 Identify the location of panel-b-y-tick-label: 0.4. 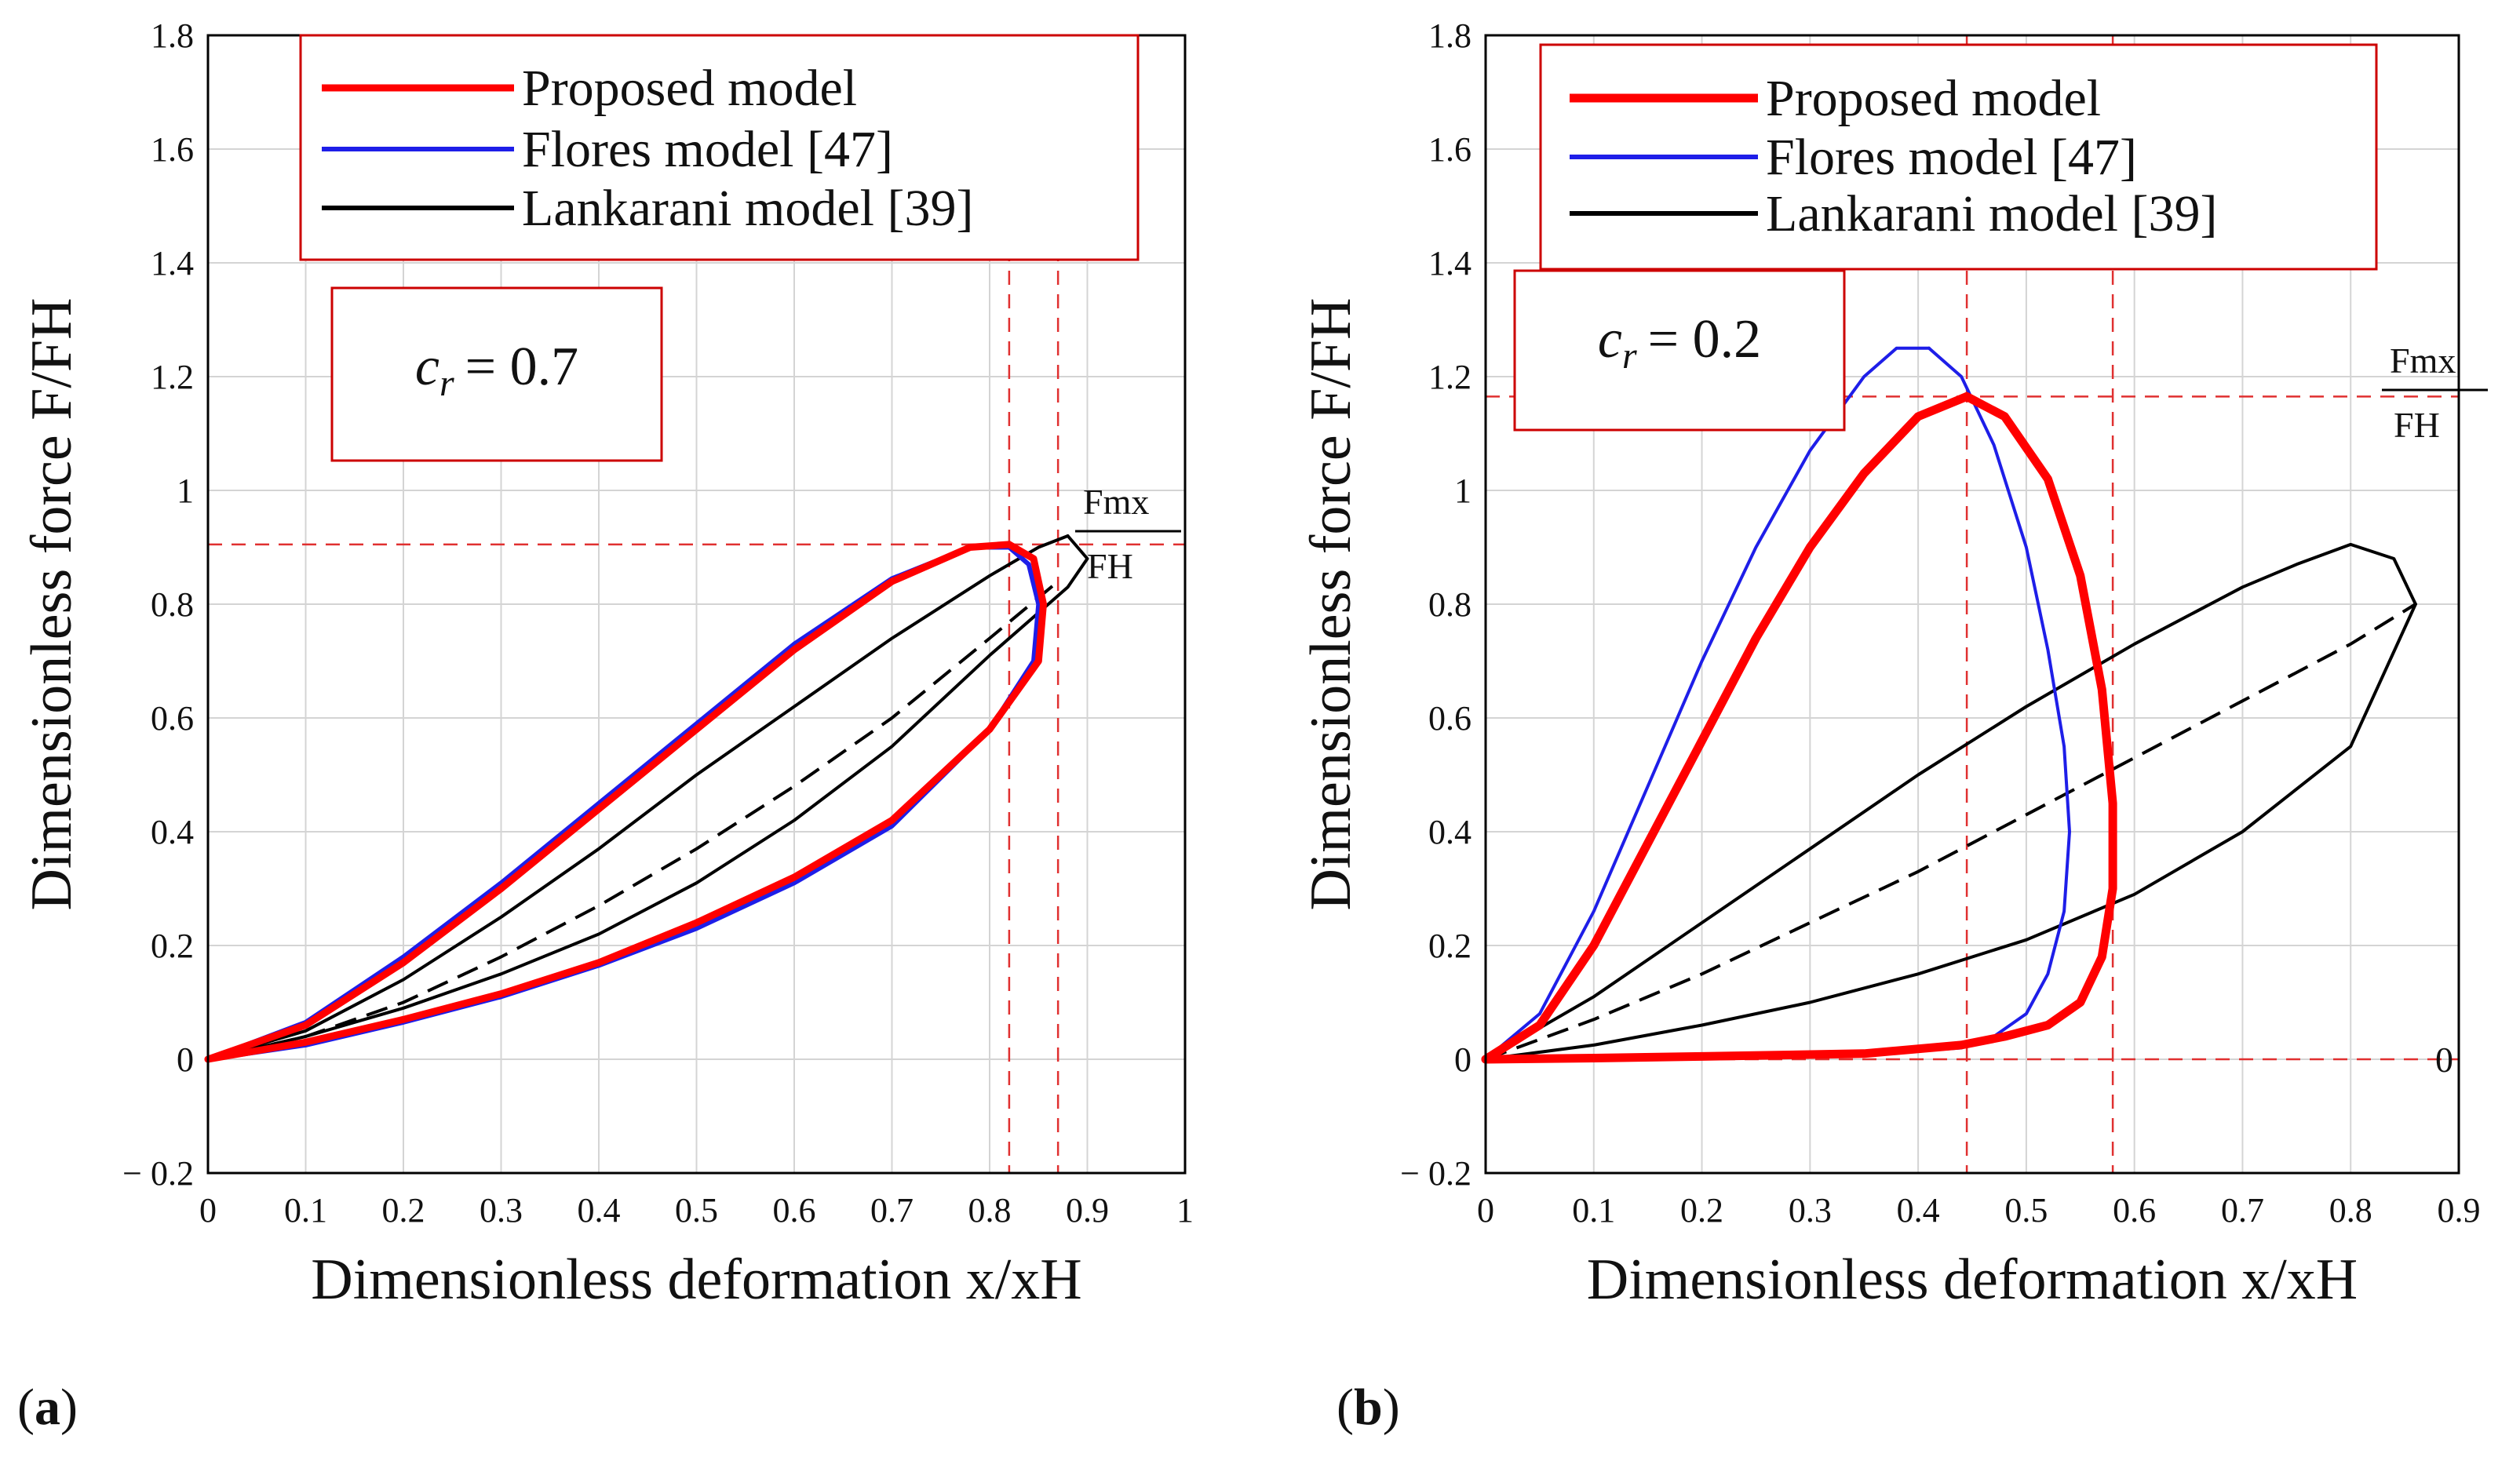
(1450, 832).